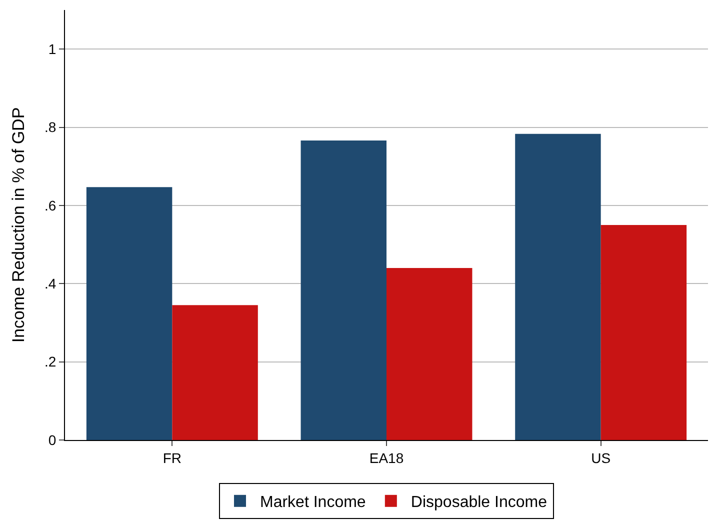  Describe the element at coordinates (50, 284) in the screenshot. I see `y-tick-label: .4` at that location.